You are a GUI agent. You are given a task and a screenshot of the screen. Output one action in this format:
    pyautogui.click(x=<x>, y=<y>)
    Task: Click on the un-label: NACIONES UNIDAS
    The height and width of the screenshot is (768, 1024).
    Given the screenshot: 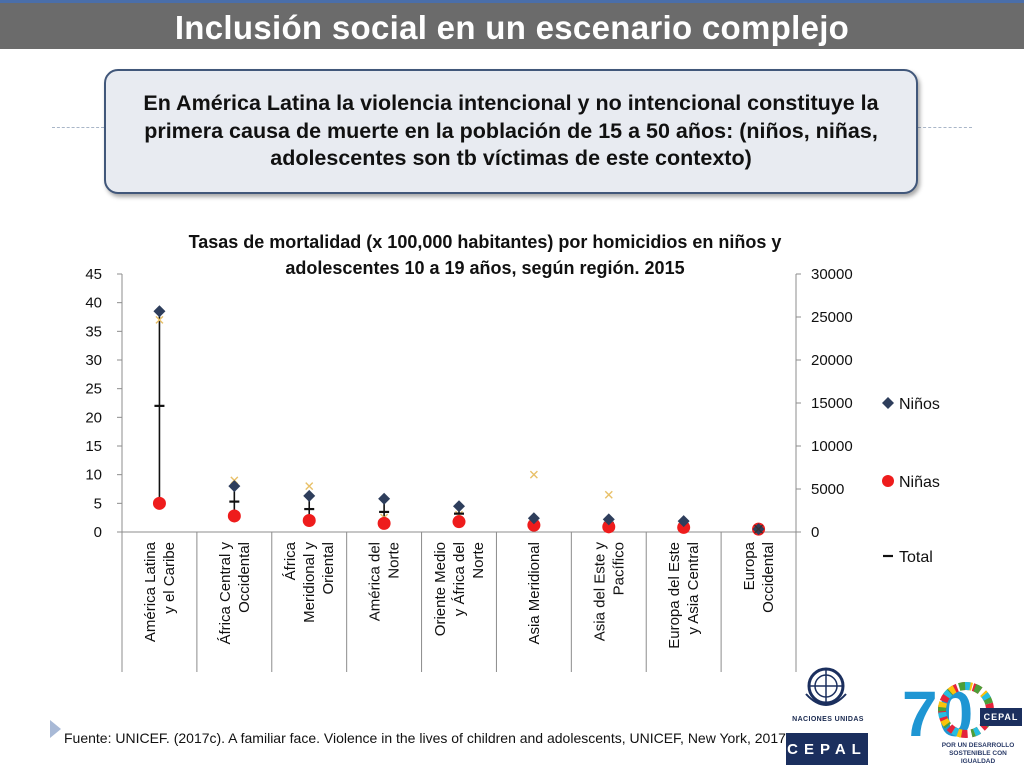 What is the action you would take?
    pyautogui.click(x=828, y=719)
    